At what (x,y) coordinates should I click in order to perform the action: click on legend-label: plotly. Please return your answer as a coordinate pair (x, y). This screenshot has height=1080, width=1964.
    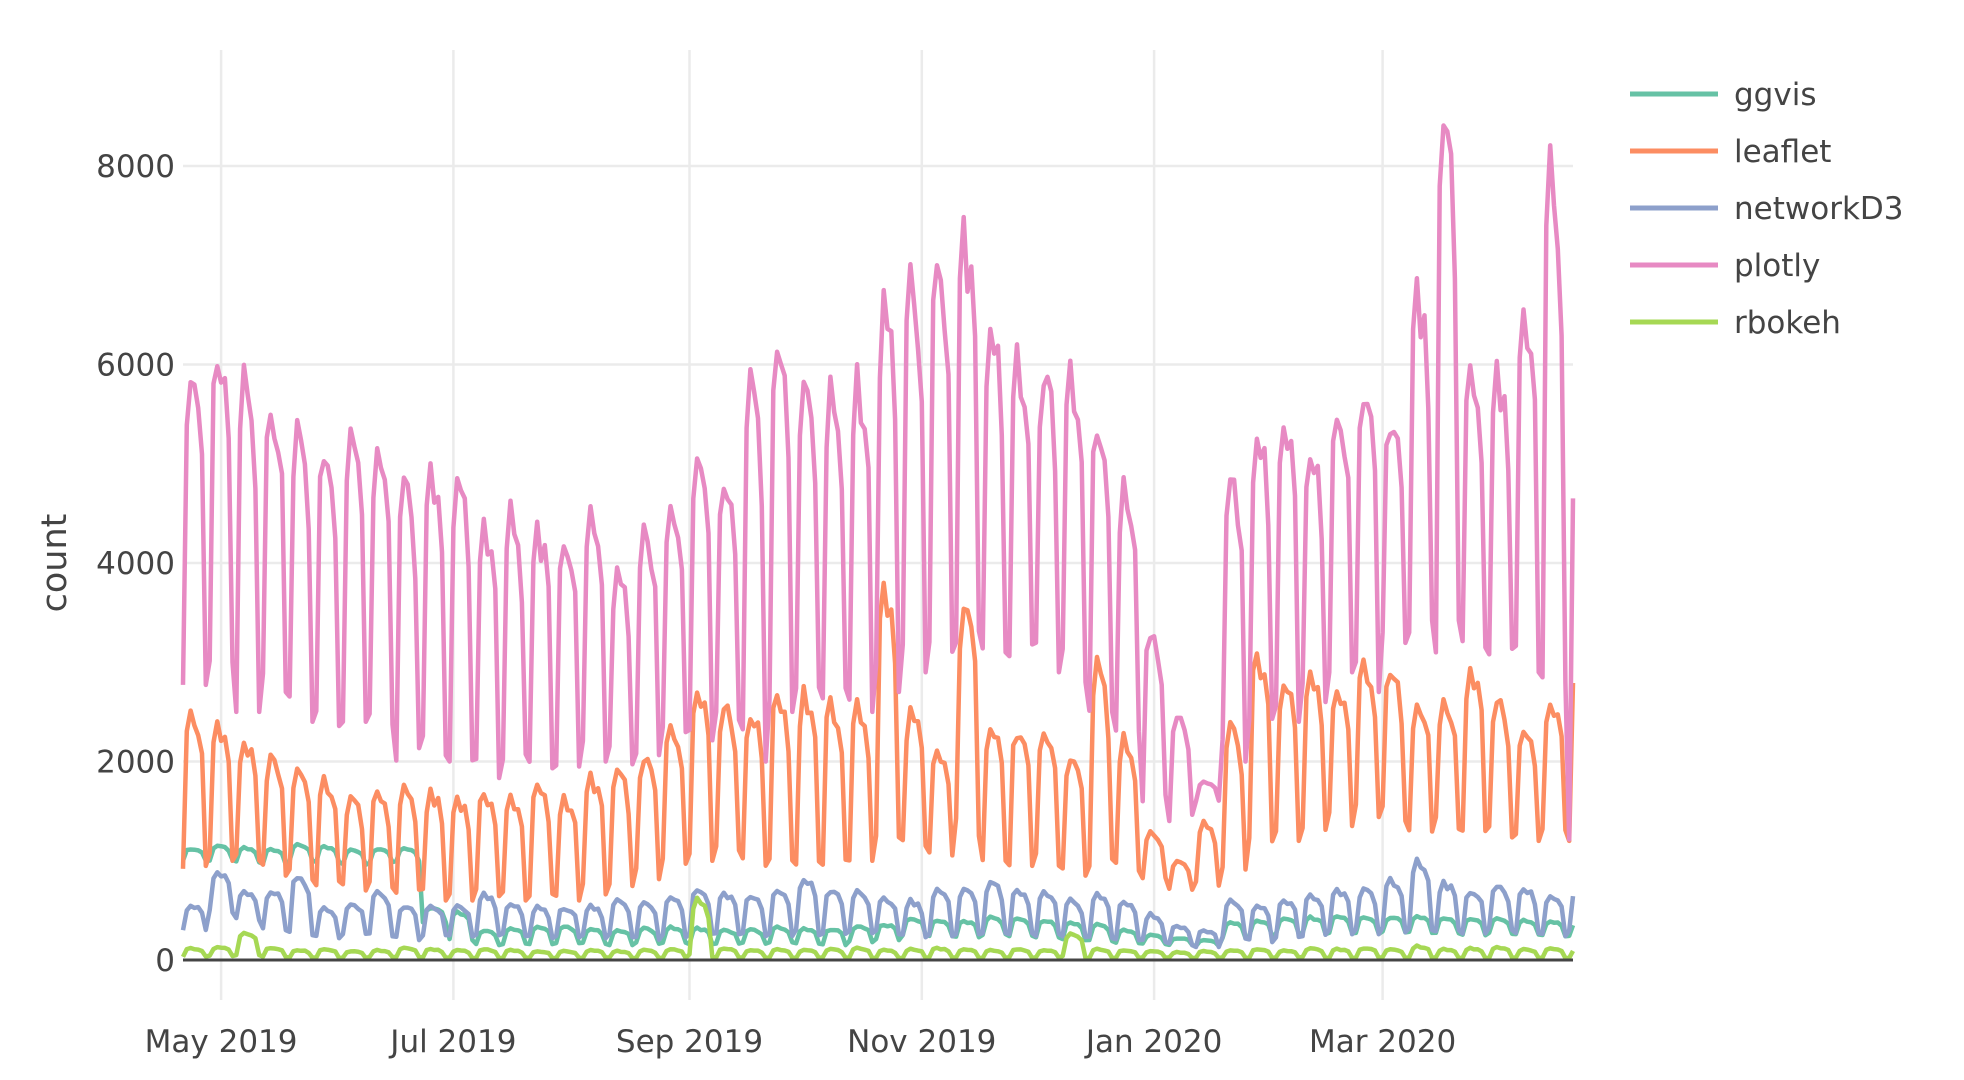
    Looking at the image, I should click on (1777, 266).